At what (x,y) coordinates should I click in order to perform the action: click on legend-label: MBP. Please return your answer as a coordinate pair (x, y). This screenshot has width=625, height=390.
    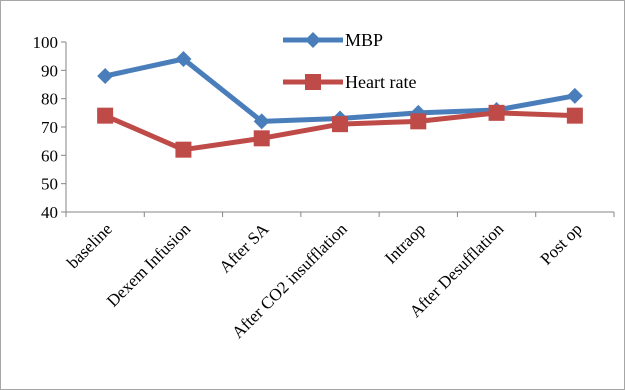
    Looking at the image, I should click on (364, 40).